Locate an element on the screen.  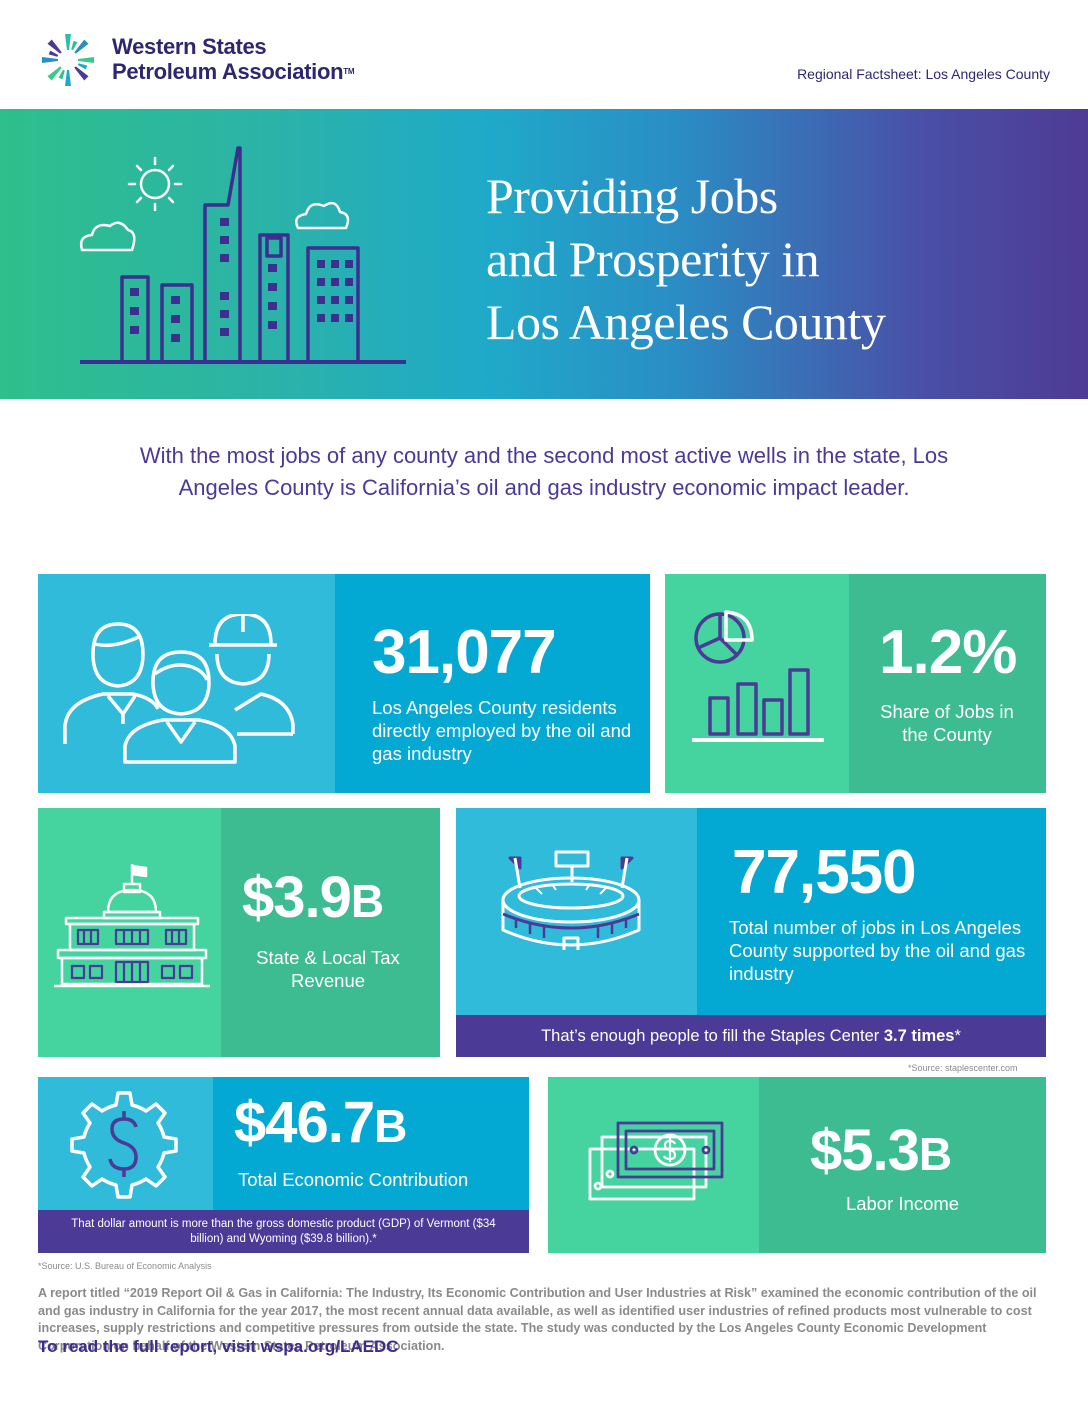
tile-share: 1.2% Share of Jobs in the County is located at coordinates (855, 683).